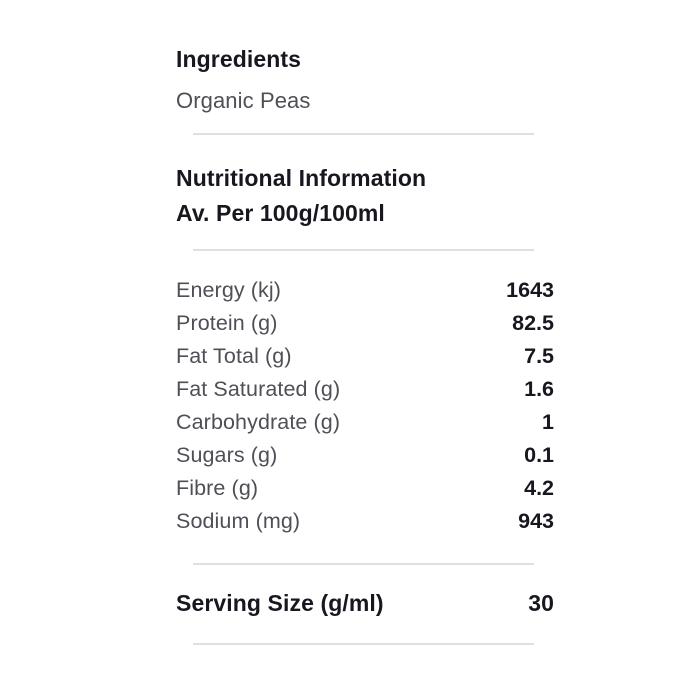  Describe the element at coordinates (533, 323) in the screenshot. I see `nutrient-value: 82.5` at that location.